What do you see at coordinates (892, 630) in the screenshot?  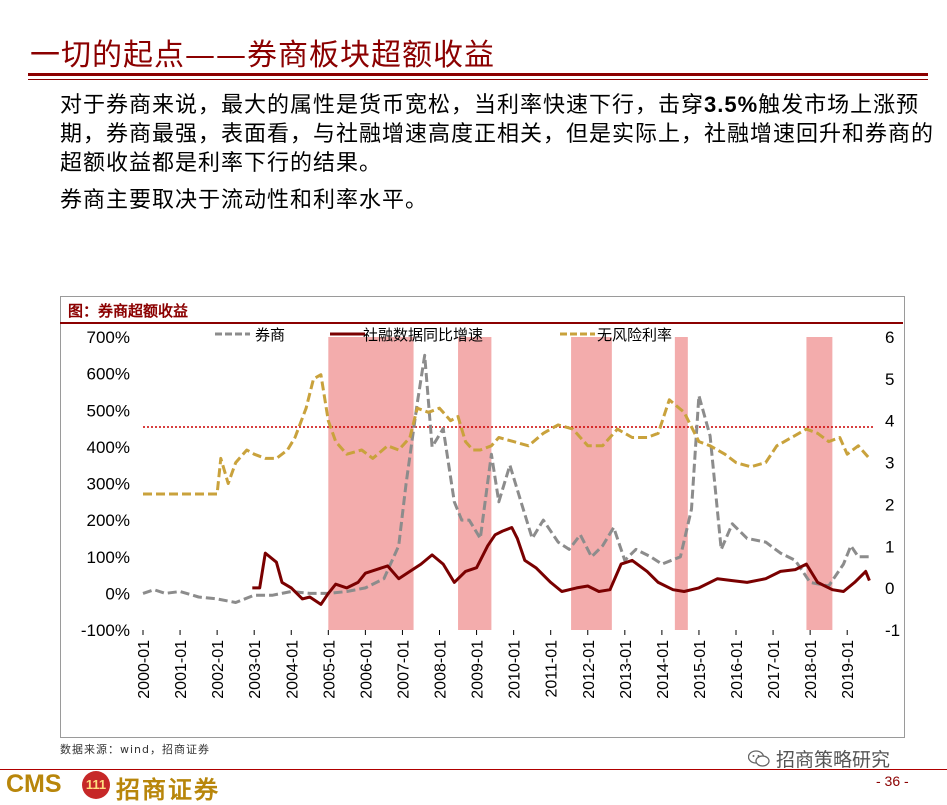 I see `right-axis-tick-label: -1` at bounding box center [892, 630].